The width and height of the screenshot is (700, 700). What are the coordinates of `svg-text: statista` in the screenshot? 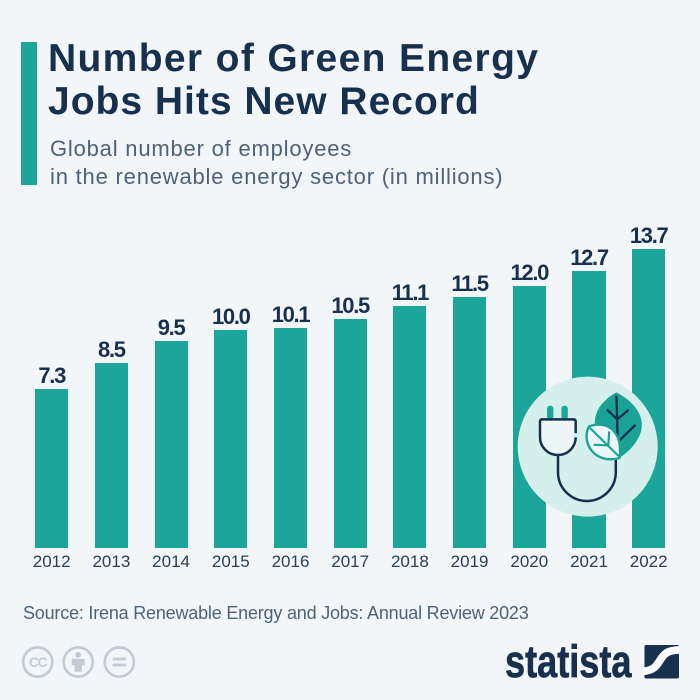 It's located at (568, 662).